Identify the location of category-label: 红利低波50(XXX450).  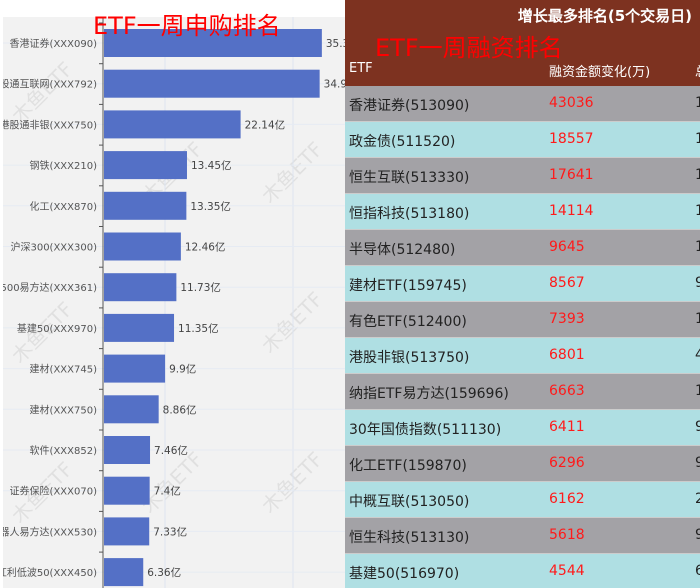
(50, 572).